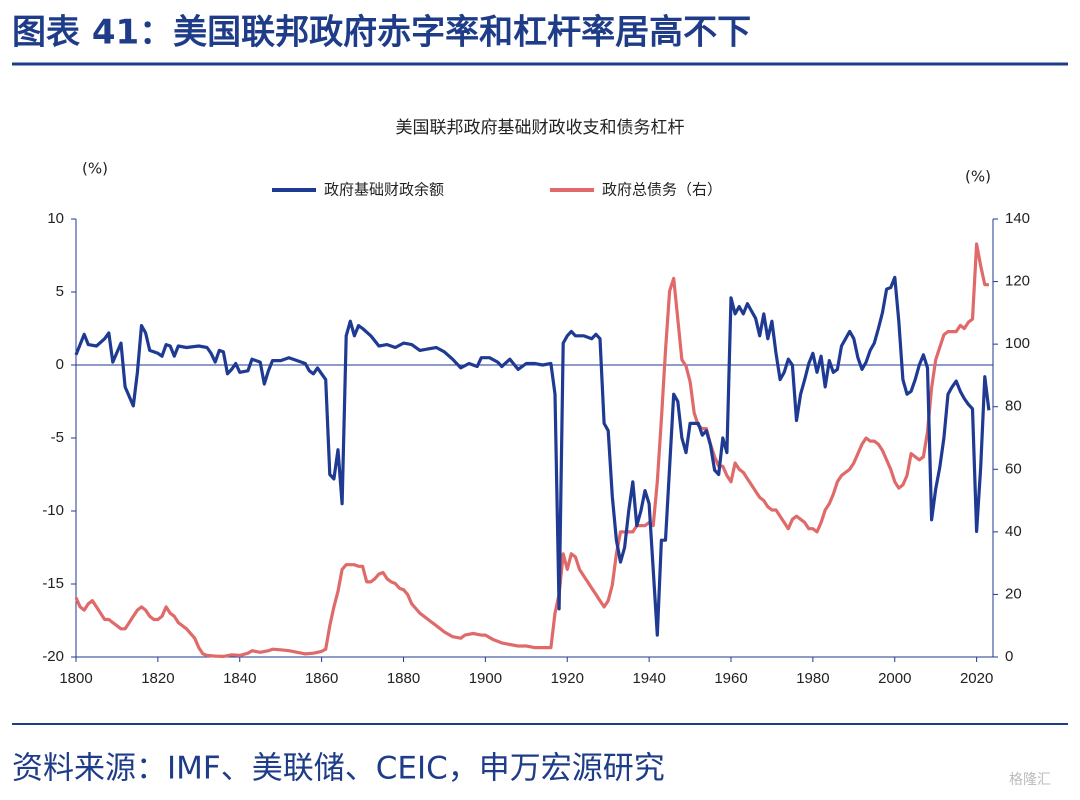 The width and height of the screenshot is (1080, 800). I want to click on x-tick-label: 1840, so click(239, 678).